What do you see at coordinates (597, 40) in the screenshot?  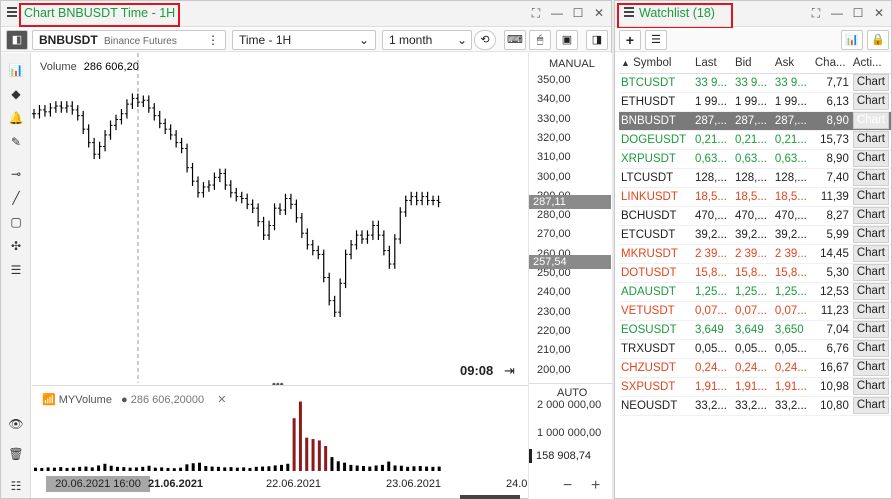 I see `sidebar-toggle-icon: ◨` at bounding box center [597, 40].